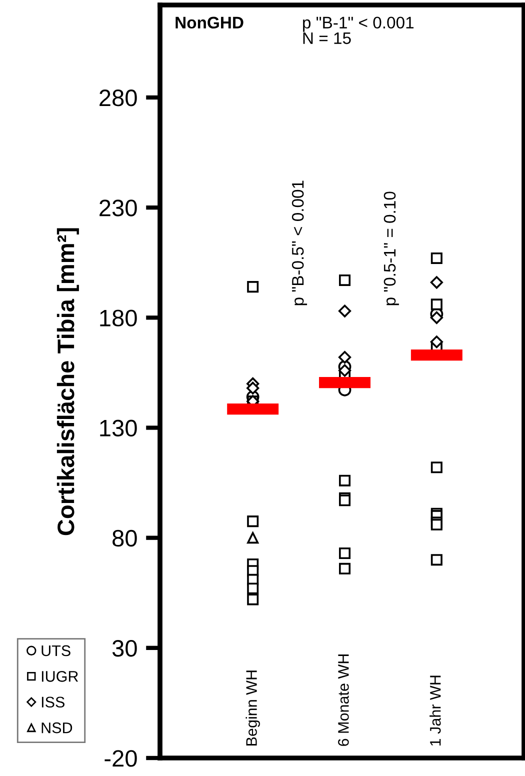 Image resolution: width=525 pixels, height=776 pixels. I want to click on y-axis-title: Cortikalisfläche Tibia [mm²], so click(67, 382).